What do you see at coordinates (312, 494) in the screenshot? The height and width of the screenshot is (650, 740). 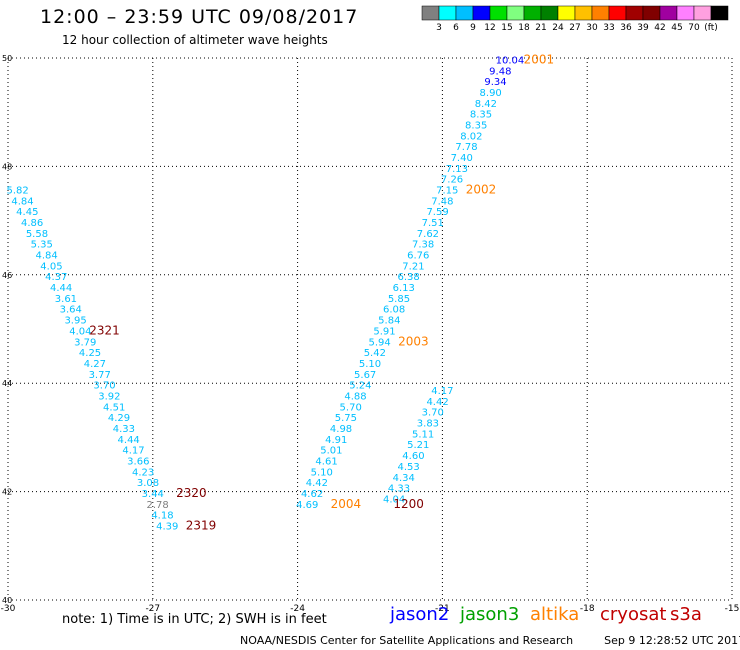 I see `swh-data-point: 4.62` at bounding box center [312, 494].